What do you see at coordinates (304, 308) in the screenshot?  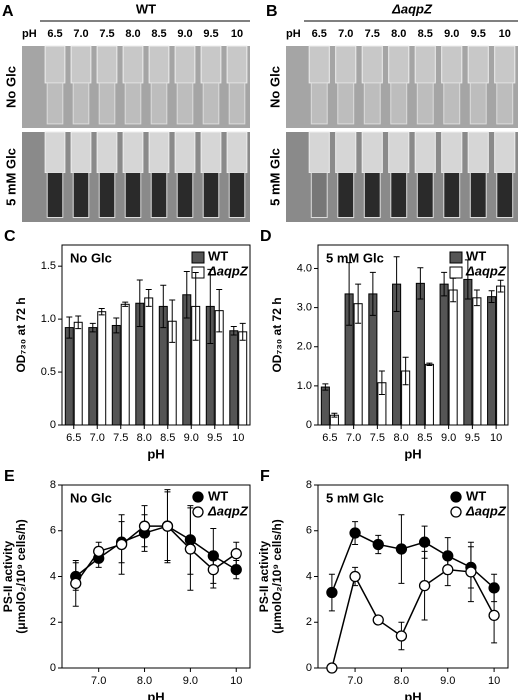 I see `y-tick-label: 3.0` at bounding box center [304, 308].